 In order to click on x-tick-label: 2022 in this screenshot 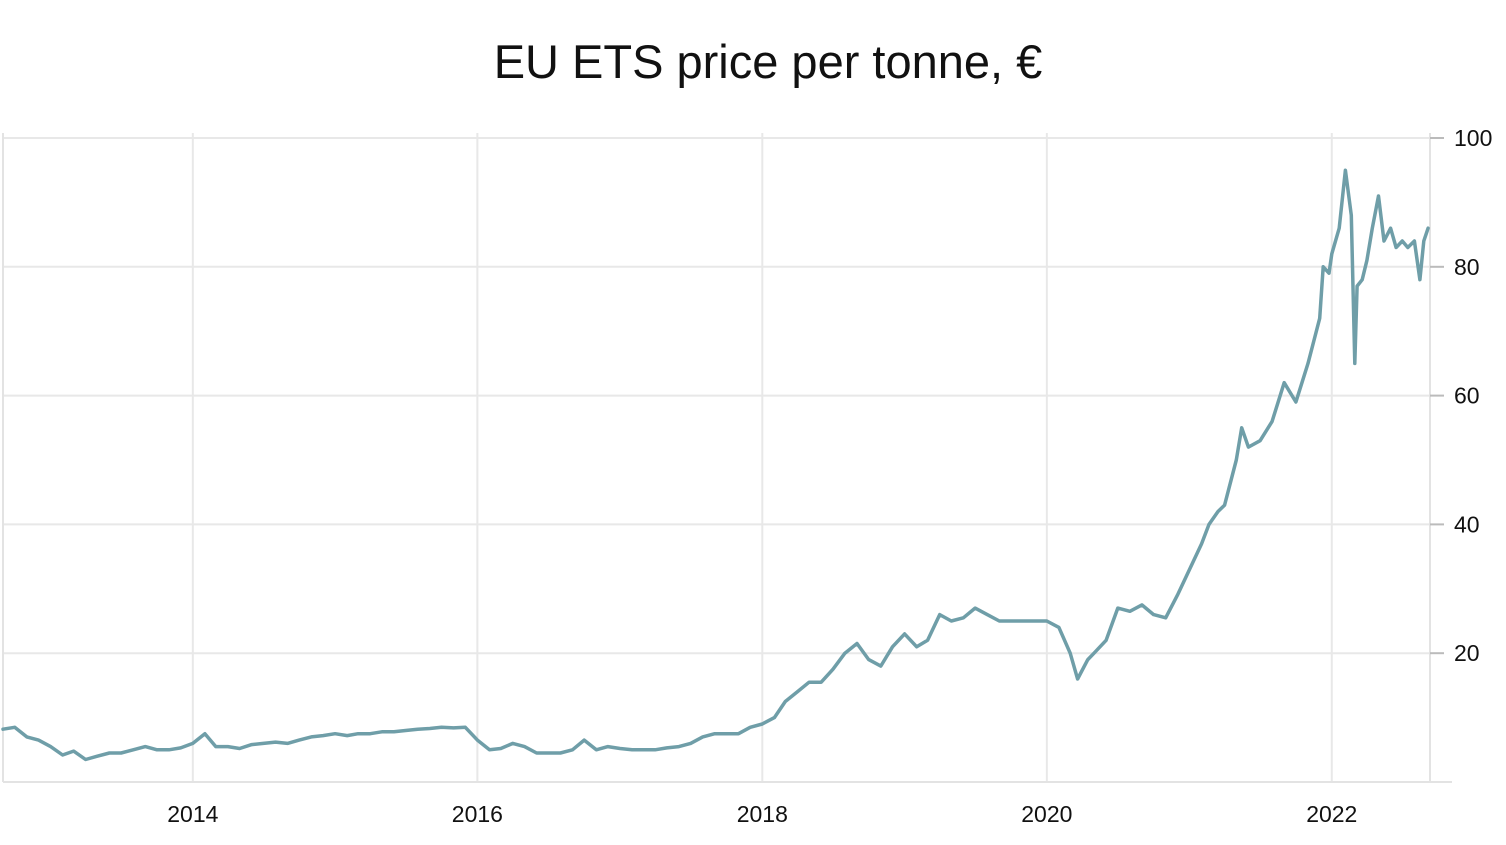, I will do `click(1331, 814)`.